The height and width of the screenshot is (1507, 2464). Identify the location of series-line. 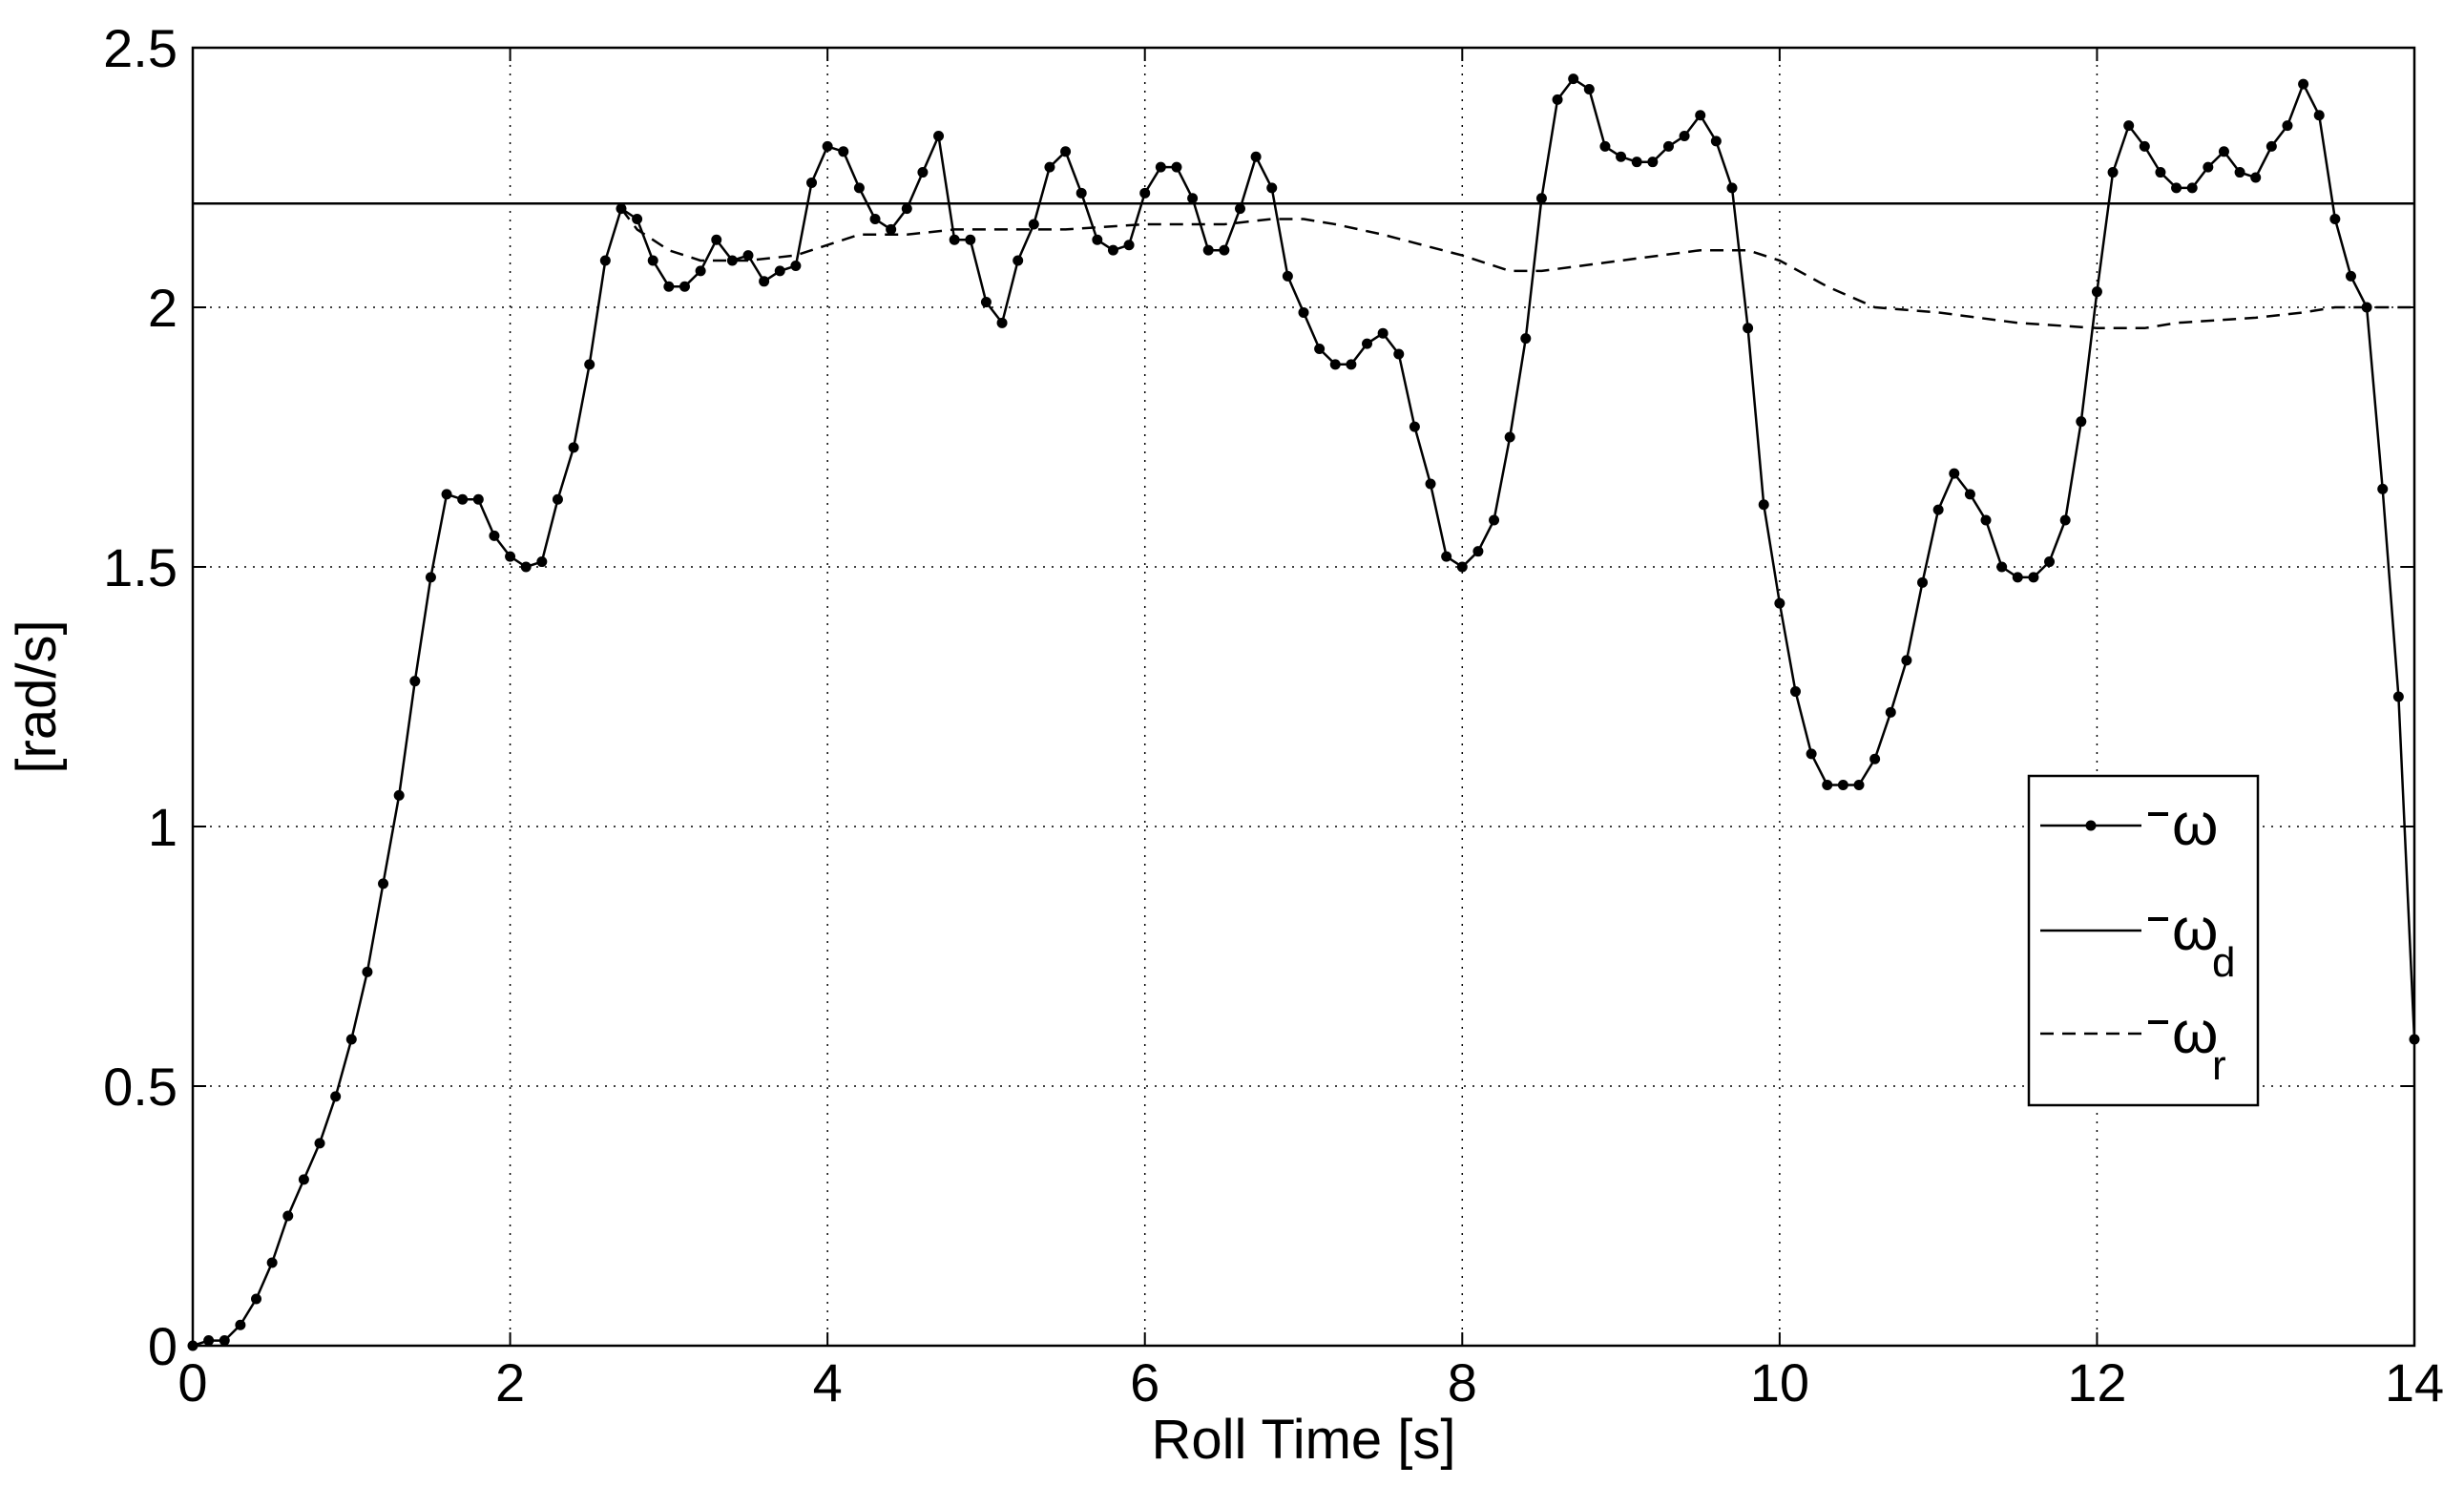
(1517, 268).